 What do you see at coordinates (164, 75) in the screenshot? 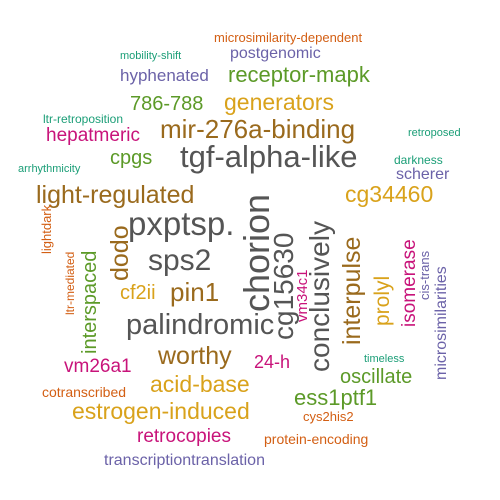
I see `cloud-word: hyphenated` at bounding box center [164, 75].